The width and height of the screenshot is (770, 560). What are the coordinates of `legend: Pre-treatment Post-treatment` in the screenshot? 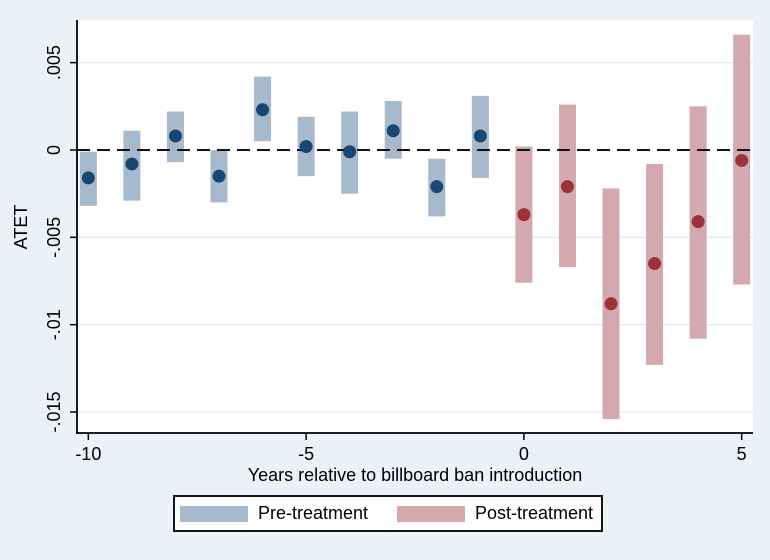 It's located at (388, 513).